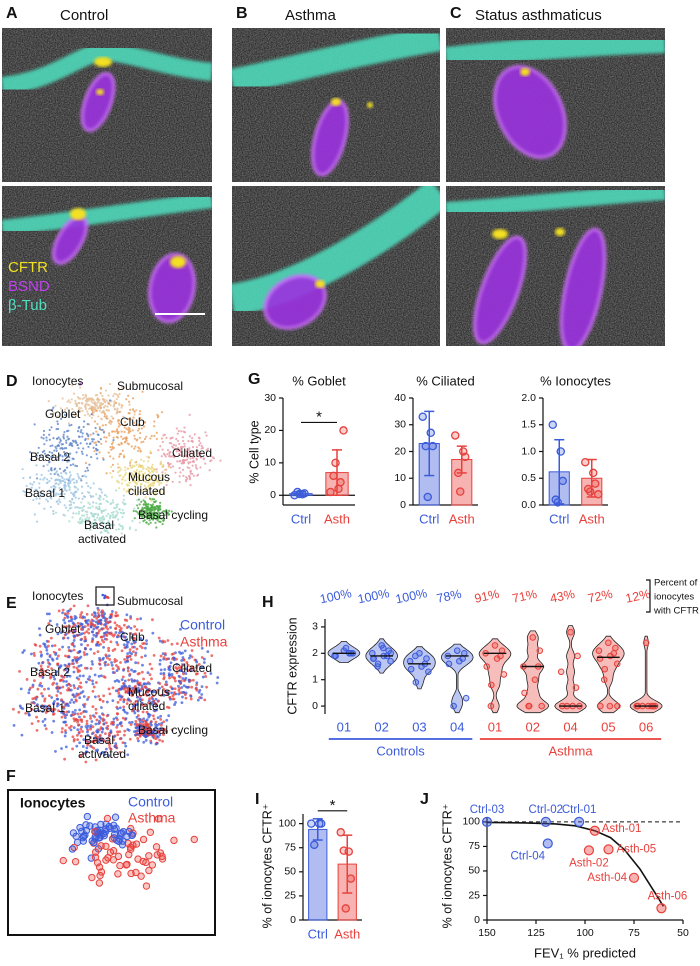 This screenshot has height=966, width=700. What do you see at coordinates (668, 896) in the screenshot?
I see `point-label: Asth-06` at bounding box center [668, 896].